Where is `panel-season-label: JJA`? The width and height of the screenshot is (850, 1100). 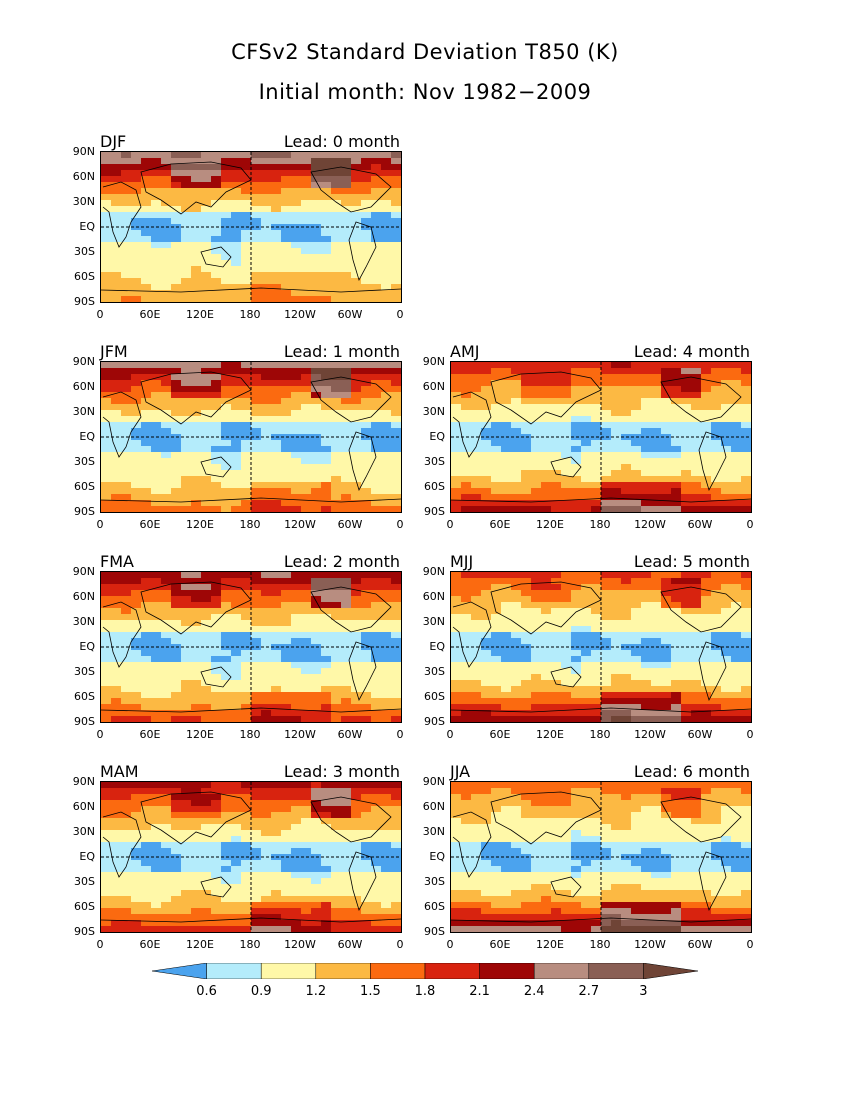 panel-season-label: JJA is located at coordinates (460, 771).